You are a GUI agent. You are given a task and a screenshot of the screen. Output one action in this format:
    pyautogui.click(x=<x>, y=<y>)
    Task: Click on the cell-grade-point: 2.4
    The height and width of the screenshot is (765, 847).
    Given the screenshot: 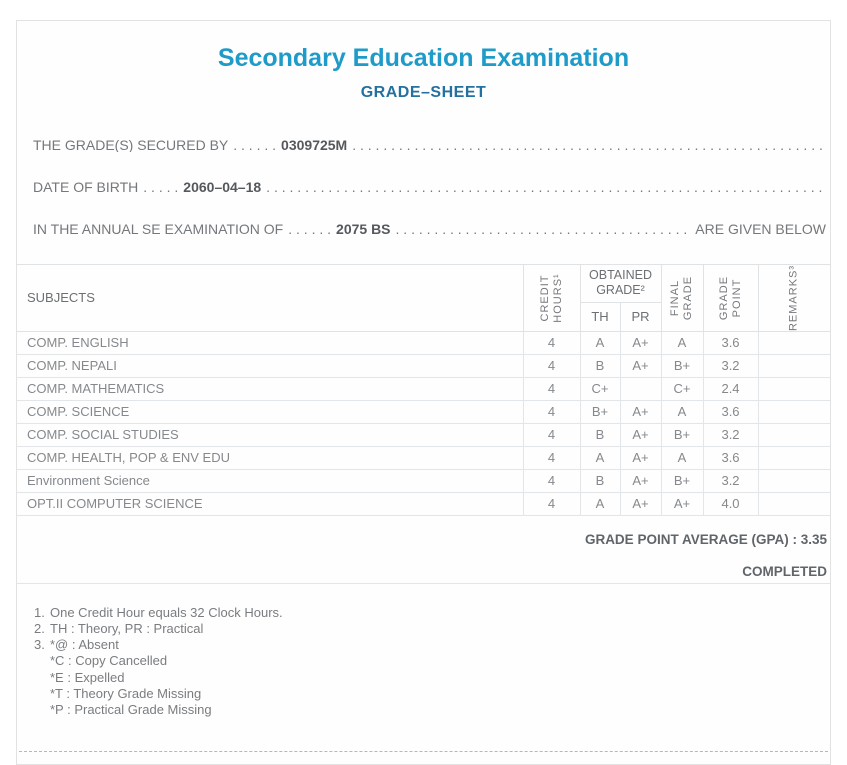 What is the action you would take?
    pyautogui.click(x=730, y=388)
    